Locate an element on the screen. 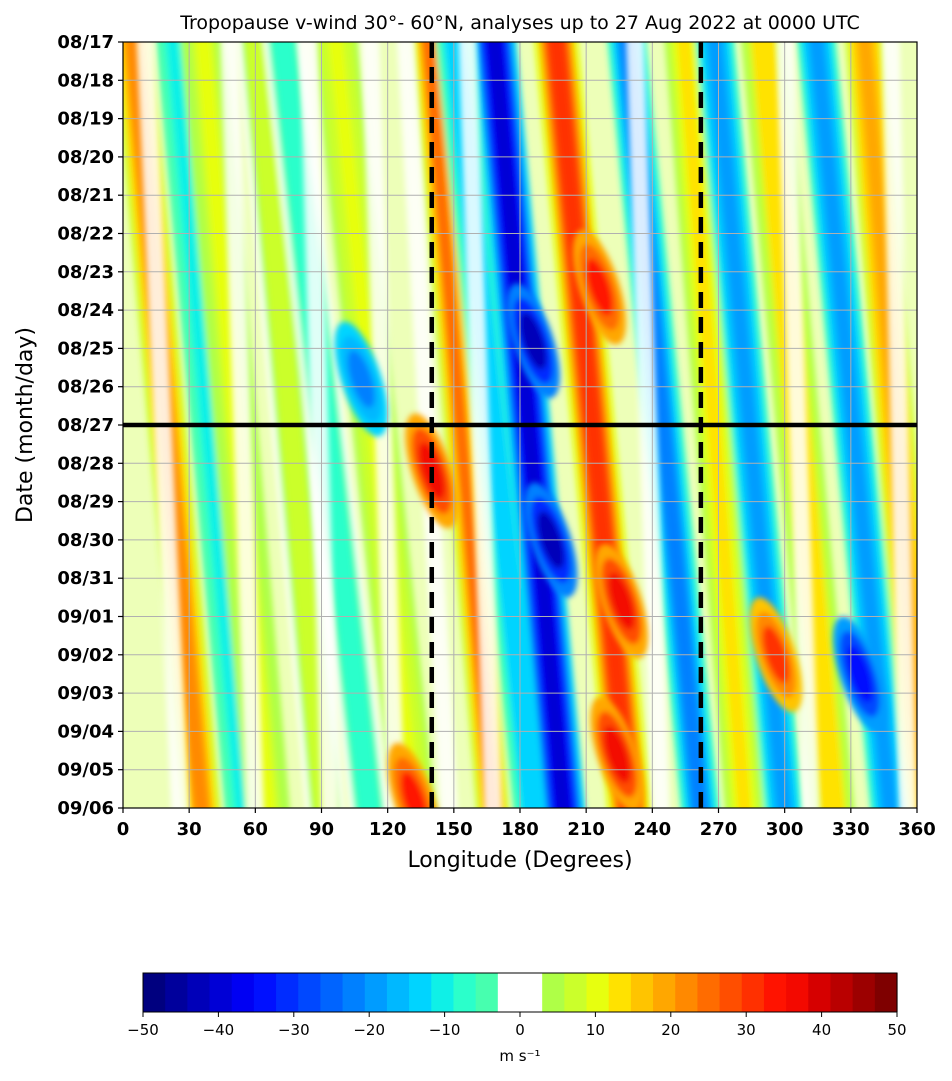 The width and height of the screenshot is (952, 1081). colorbar-label: m s⁻¹ is located at coordinates (519, 1056).